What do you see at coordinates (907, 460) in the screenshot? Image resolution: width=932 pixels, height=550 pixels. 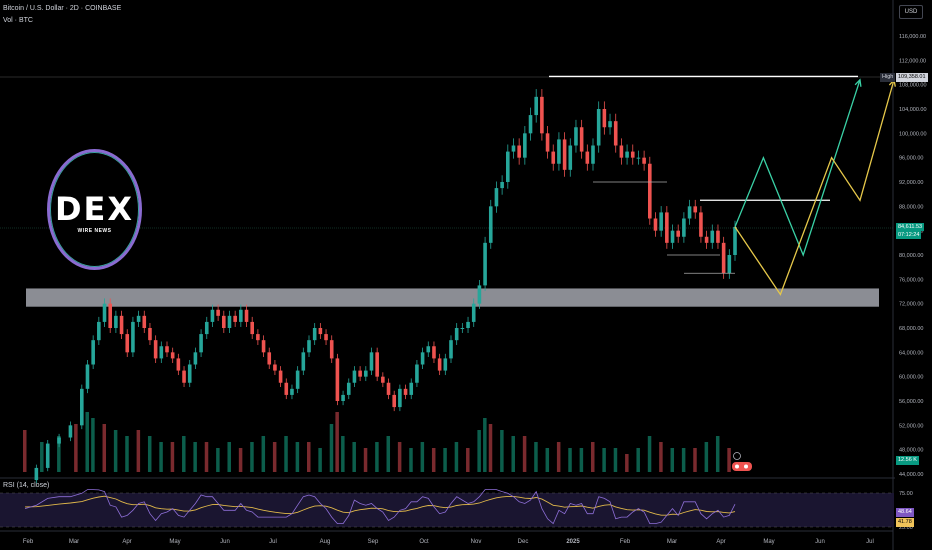 I see `volume-value-tag: 12.56 K` at bounding box center [907, 460].